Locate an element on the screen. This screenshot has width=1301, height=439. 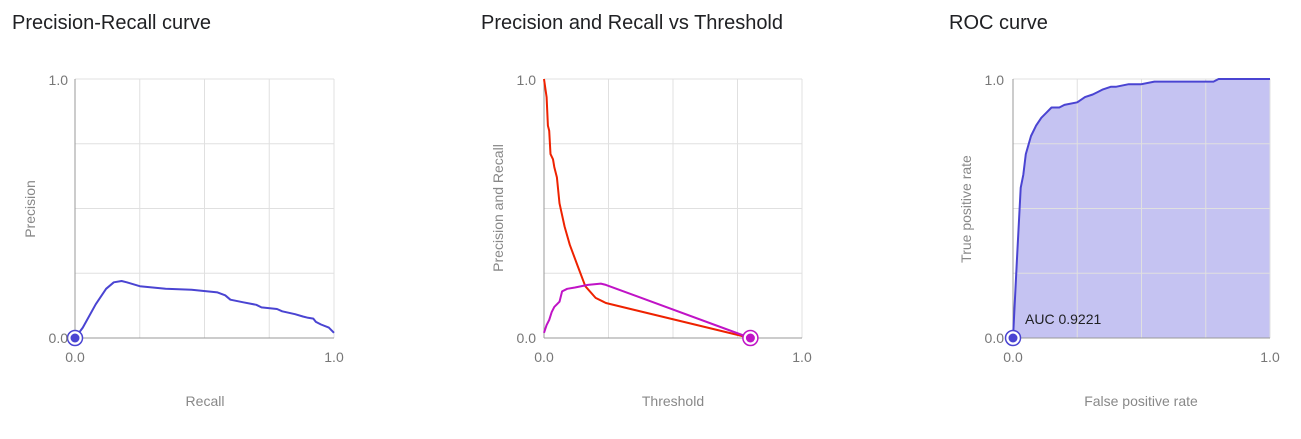
y-axis-label: Precision and Recall is located at coordinates (498, 208).